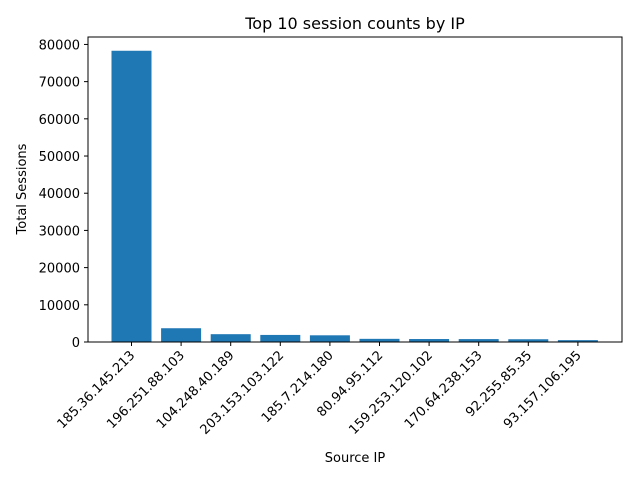 Image resolution: width=640 pixels, height=480 pixels. Describe the element at coordinates (59, 45) in the screenshot. I see `y-tick-label-9: 80000` at that location.